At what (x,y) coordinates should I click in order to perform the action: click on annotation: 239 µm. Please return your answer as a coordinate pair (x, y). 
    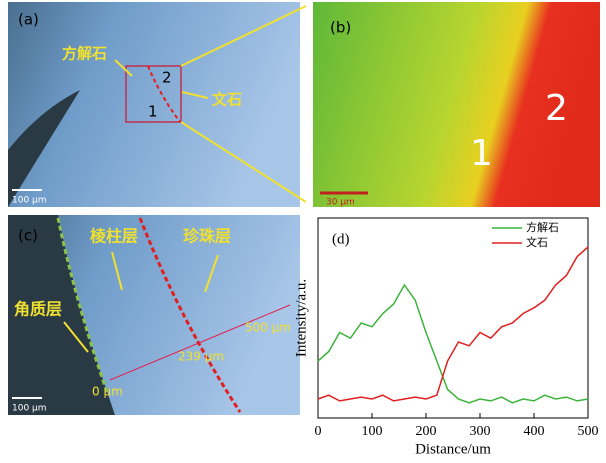
    Looking at the image, I should click on (201, 357).